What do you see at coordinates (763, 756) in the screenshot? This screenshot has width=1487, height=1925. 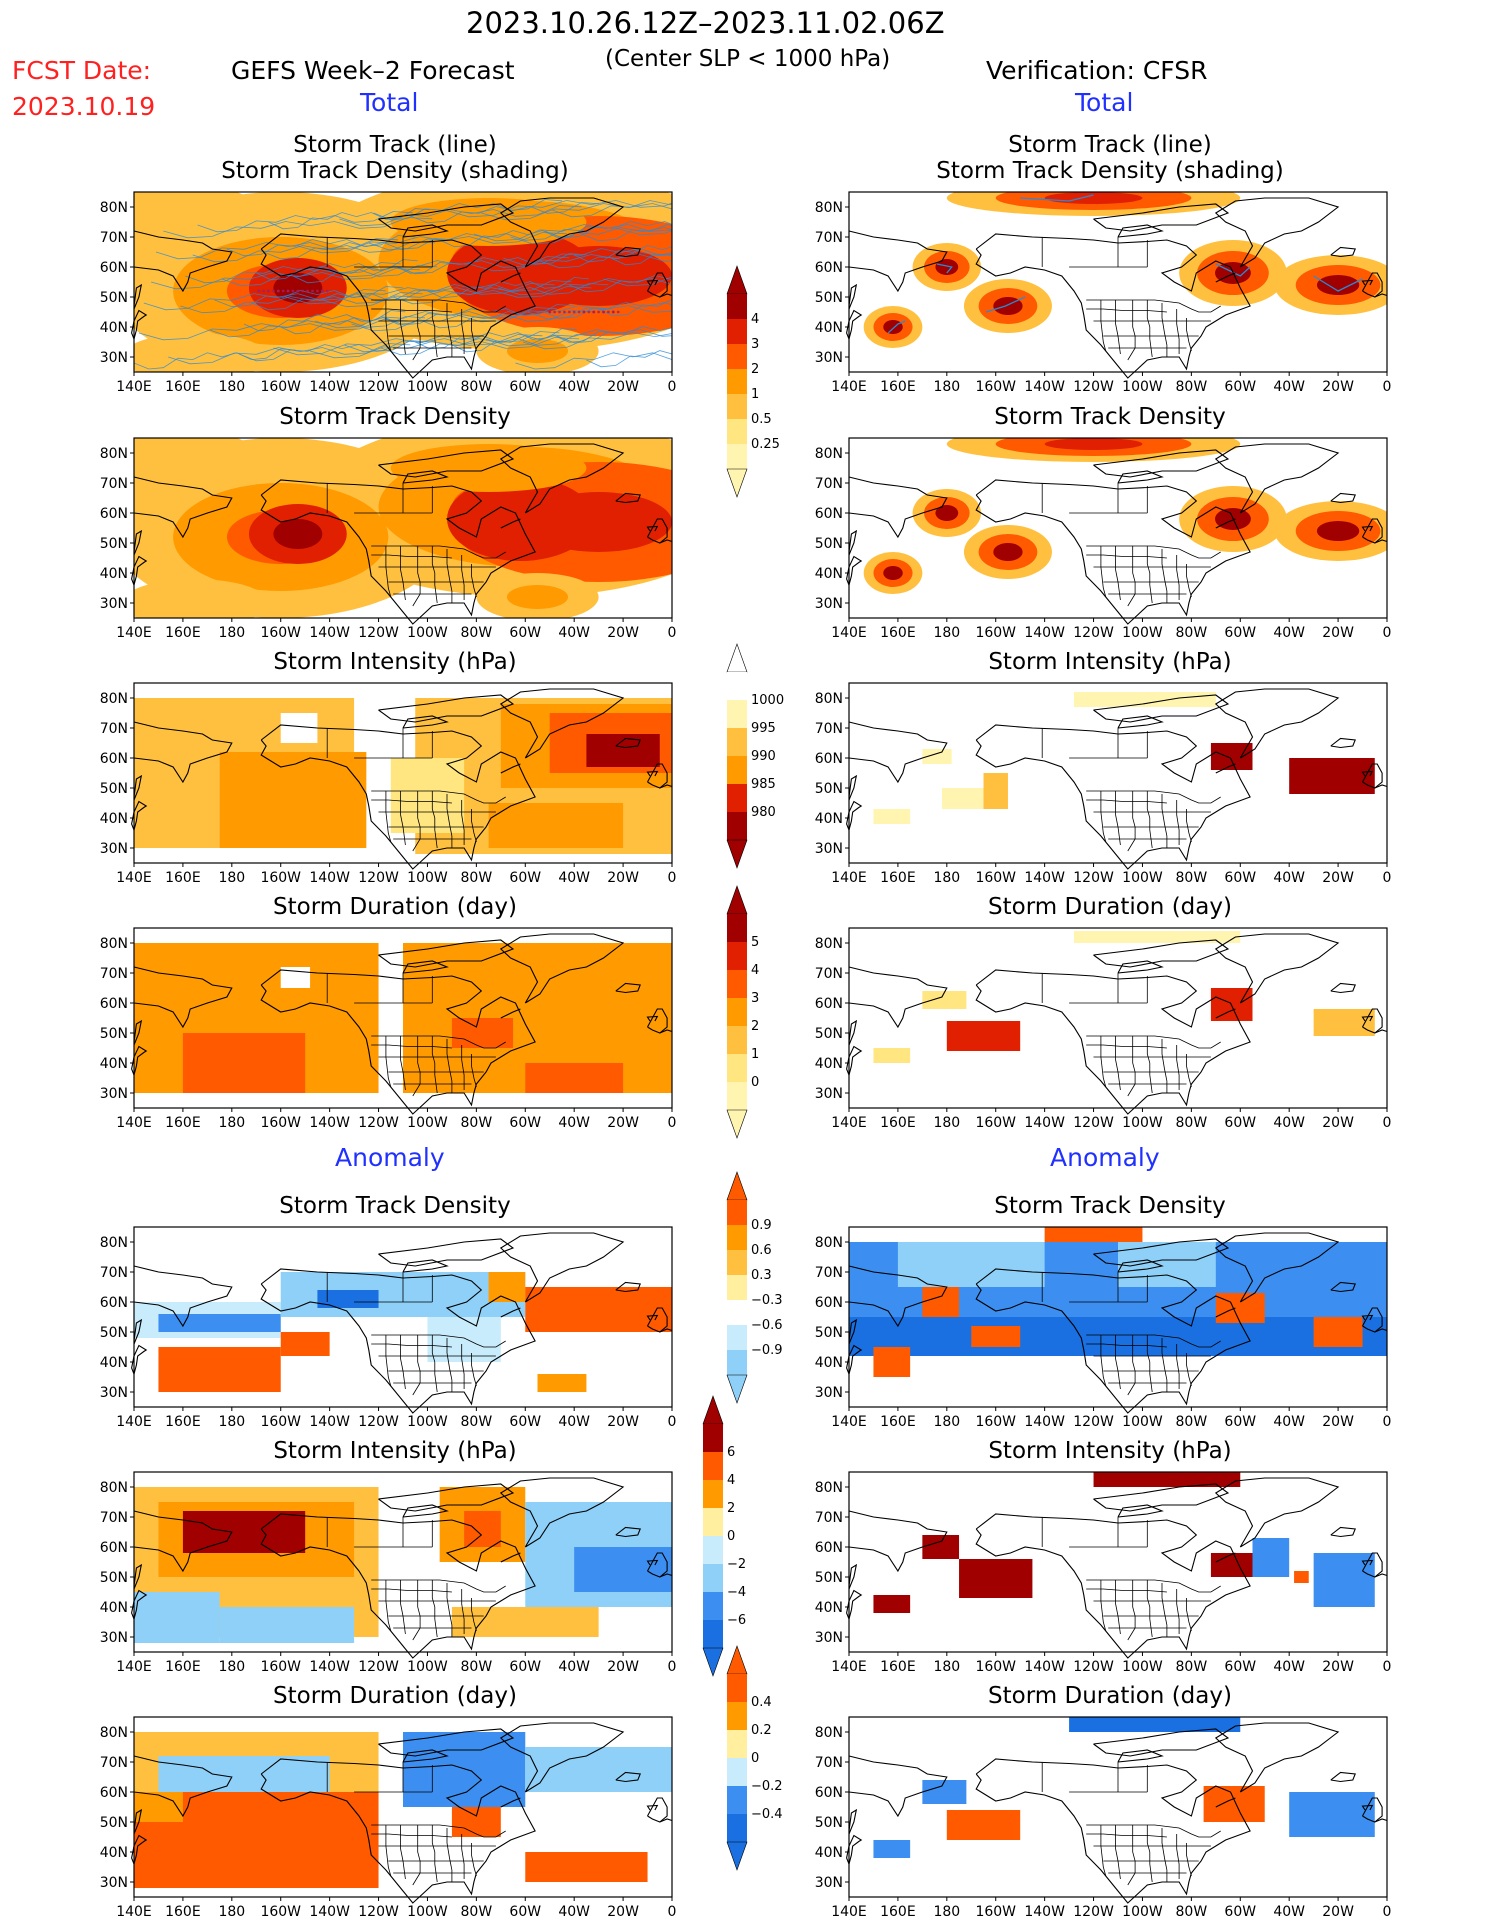 I see `colorbar-label: 990` at bounding box center [763, 756].